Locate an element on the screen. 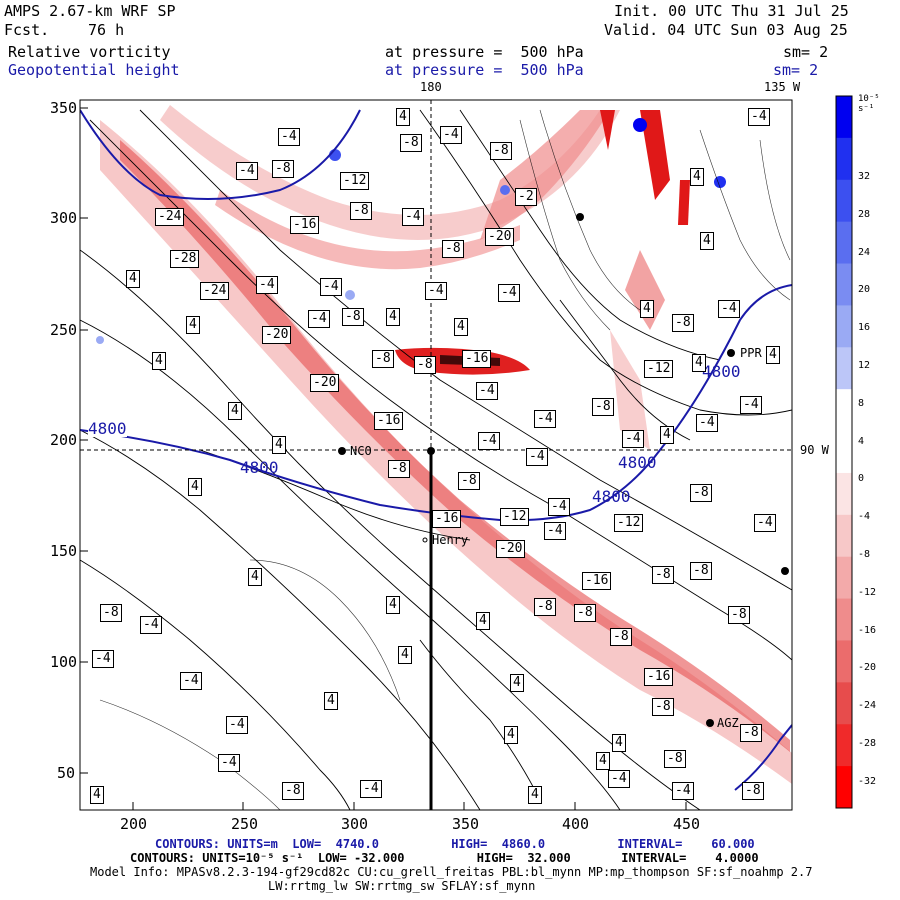  station-ppr-label: PPR is located at coordinates (751, 353).